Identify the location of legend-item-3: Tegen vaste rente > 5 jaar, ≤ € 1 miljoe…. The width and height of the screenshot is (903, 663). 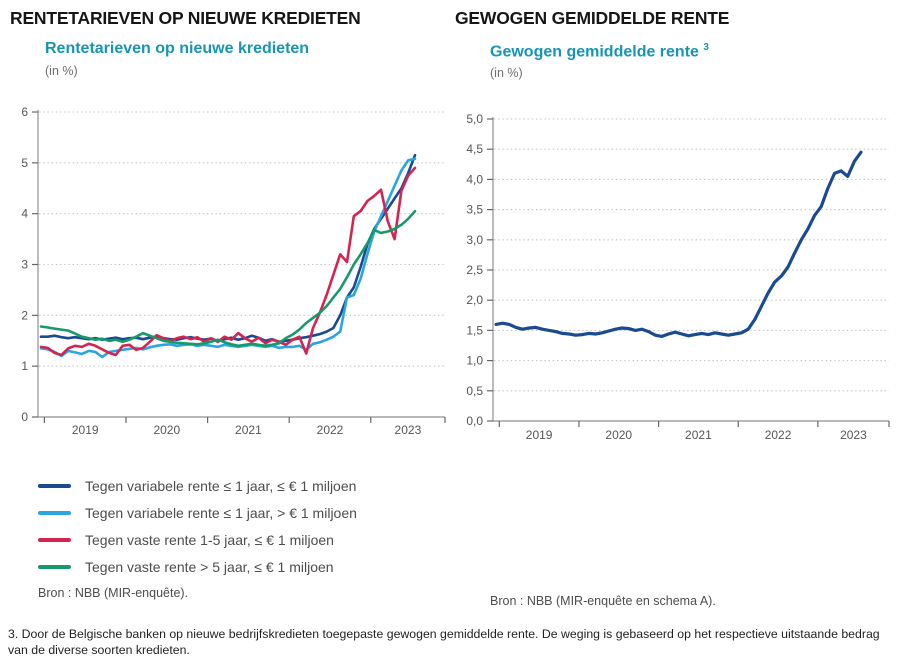
(197, 566).